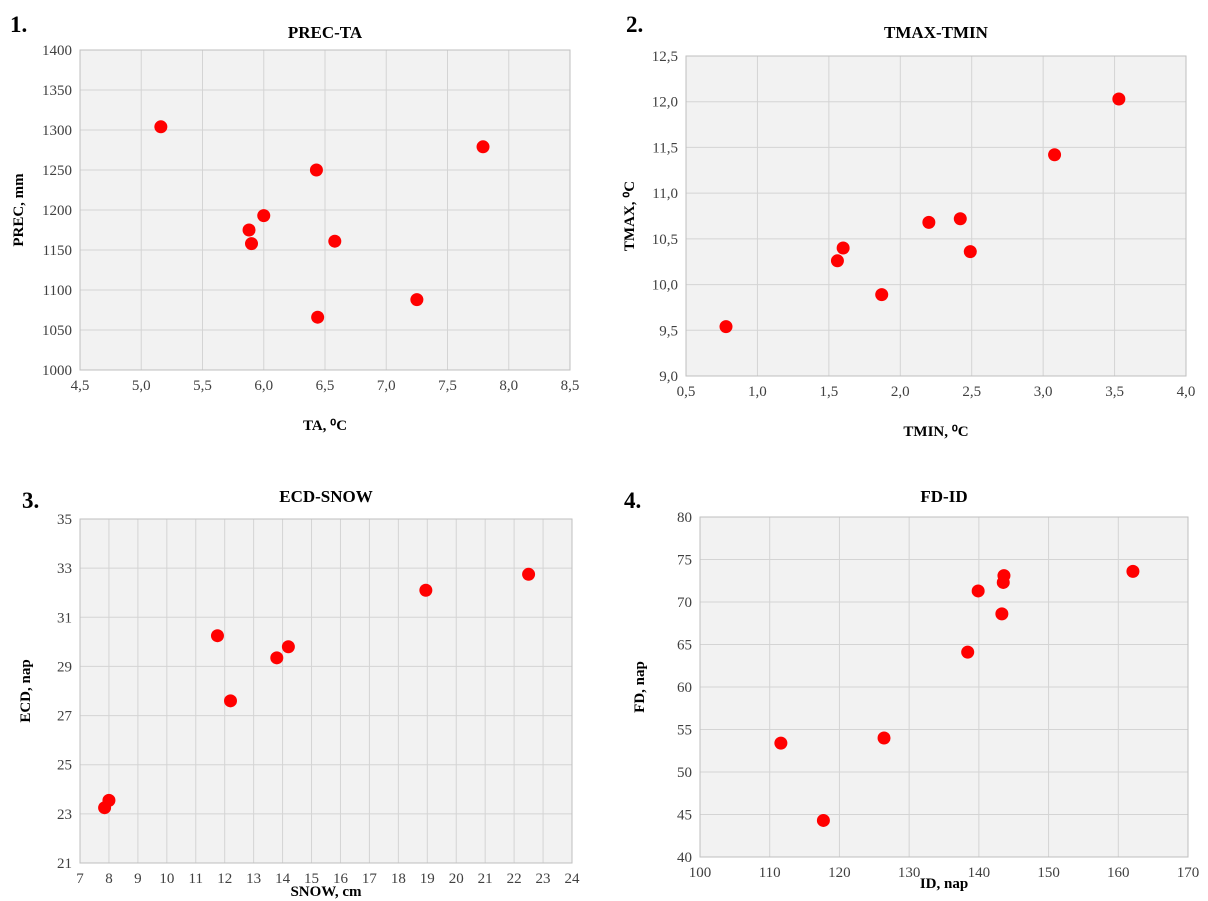 The width and height of the screenshot is (1208, 901). What do you see at coordinates (64, 618) in the screenshot?
I see `y-tick-label: 31` at bounding box center [64, 618].